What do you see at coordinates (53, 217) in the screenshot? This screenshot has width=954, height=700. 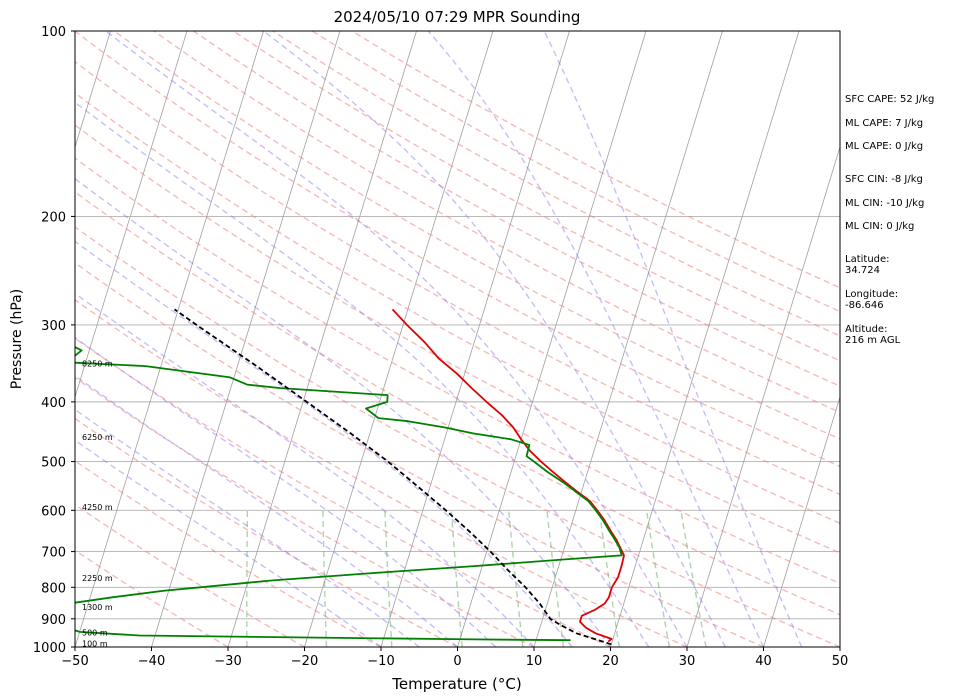 I see `y-tick-label: 200` at bounding box center [53, 217].